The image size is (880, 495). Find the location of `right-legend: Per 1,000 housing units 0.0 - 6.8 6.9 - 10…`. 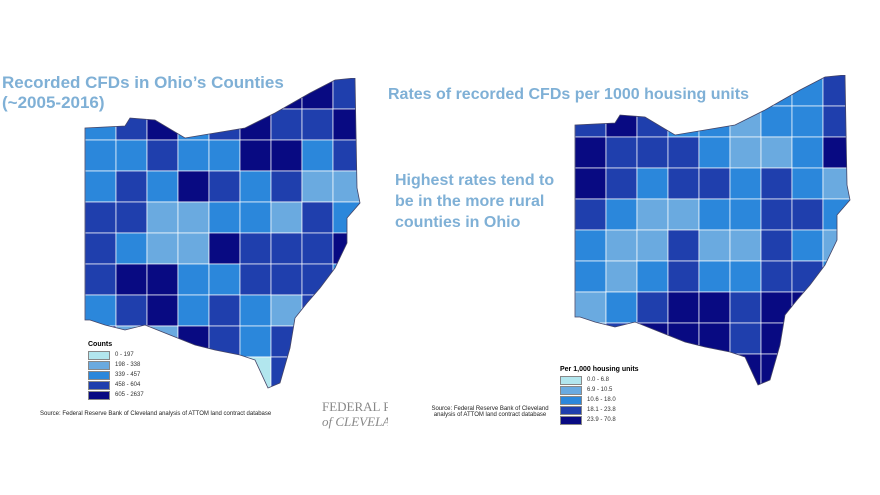

right-legend: Per 1,000 housing units 0.0 - 6.8 6.9 - 10… is located at coordinates (599, 395).